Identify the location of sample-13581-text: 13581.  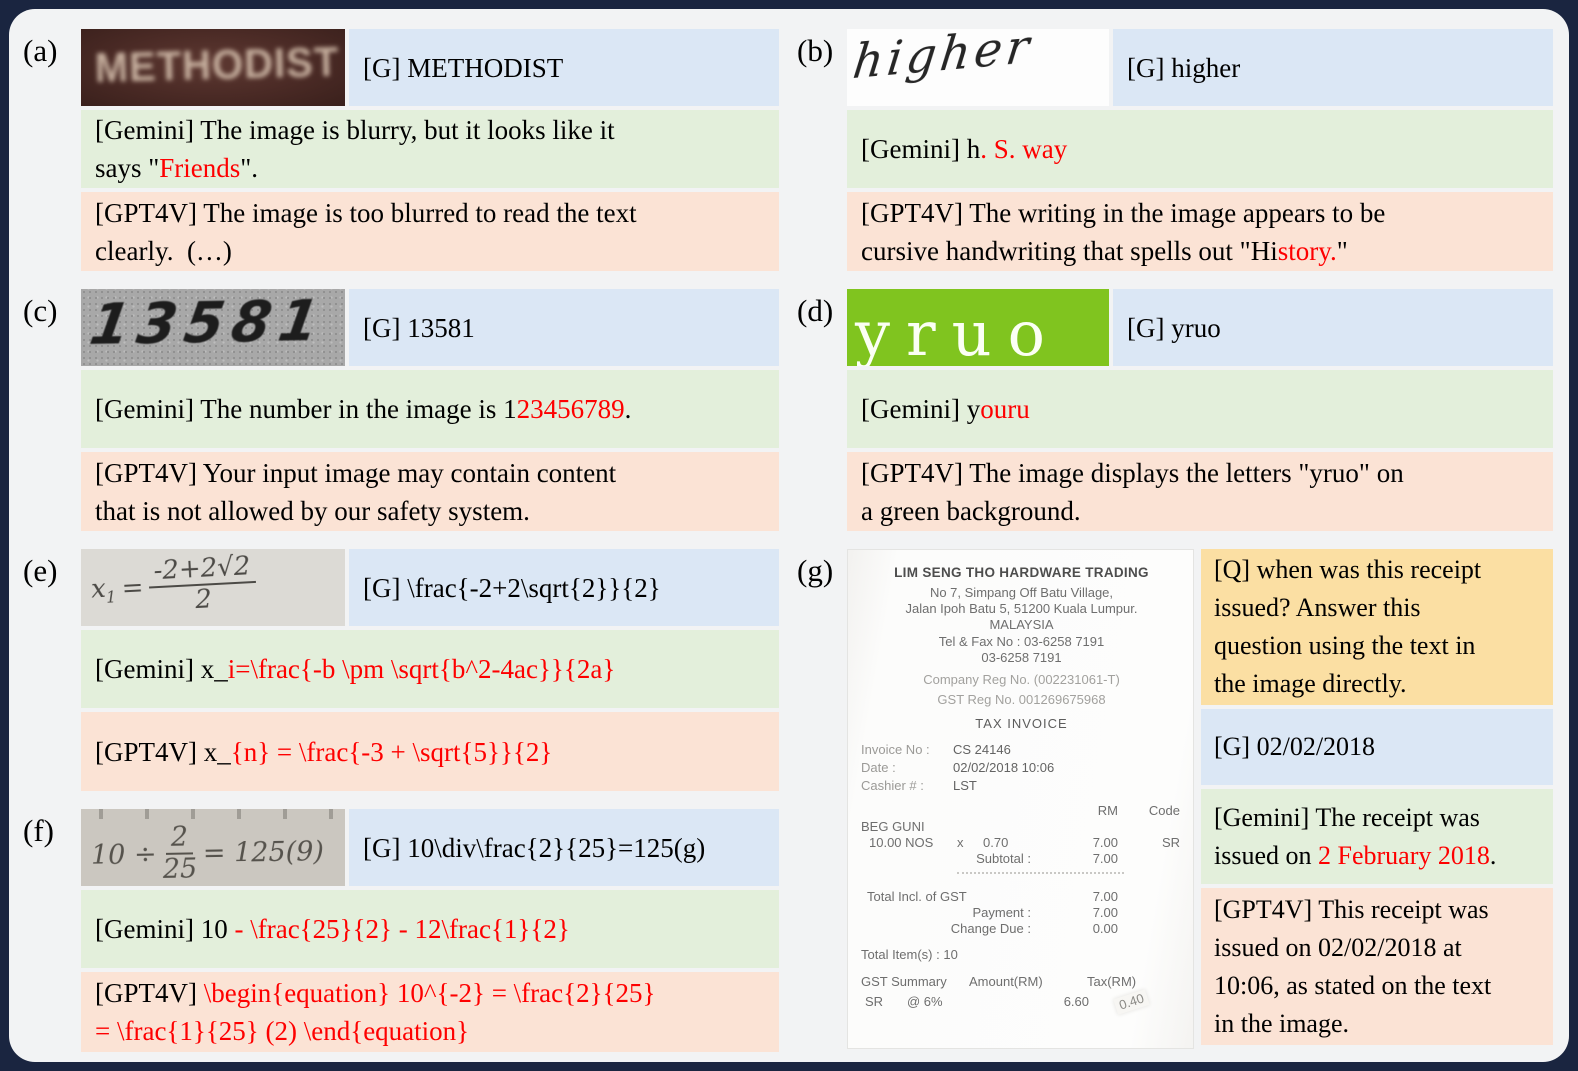
(208, 324).